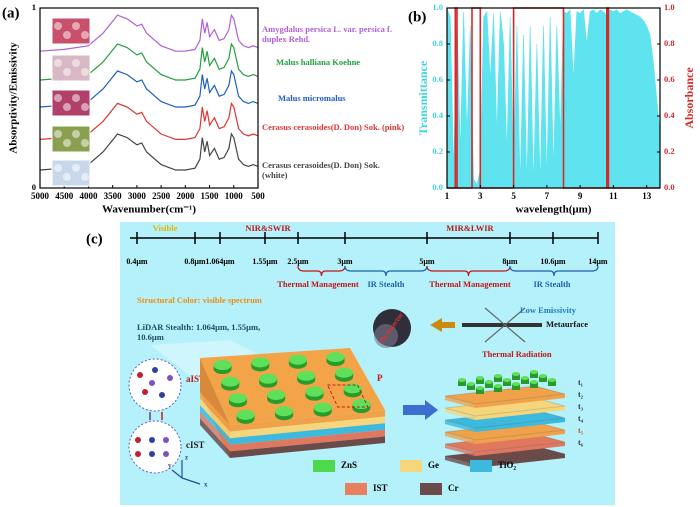 The width and height of the screenshot is (700, 507). What do you see at coordinates (581, 406) in the screenshot?
I see `layer-label: t₃` at bounding box center [581, 406].